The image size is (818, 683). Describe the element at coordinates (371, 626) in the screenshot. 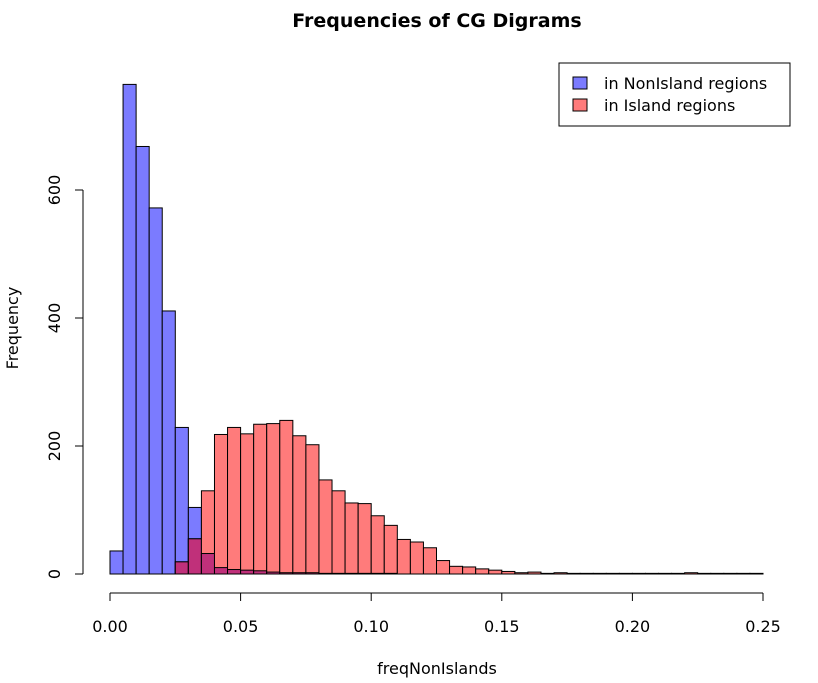

I see `x-tick-label: 0.10` at that location.